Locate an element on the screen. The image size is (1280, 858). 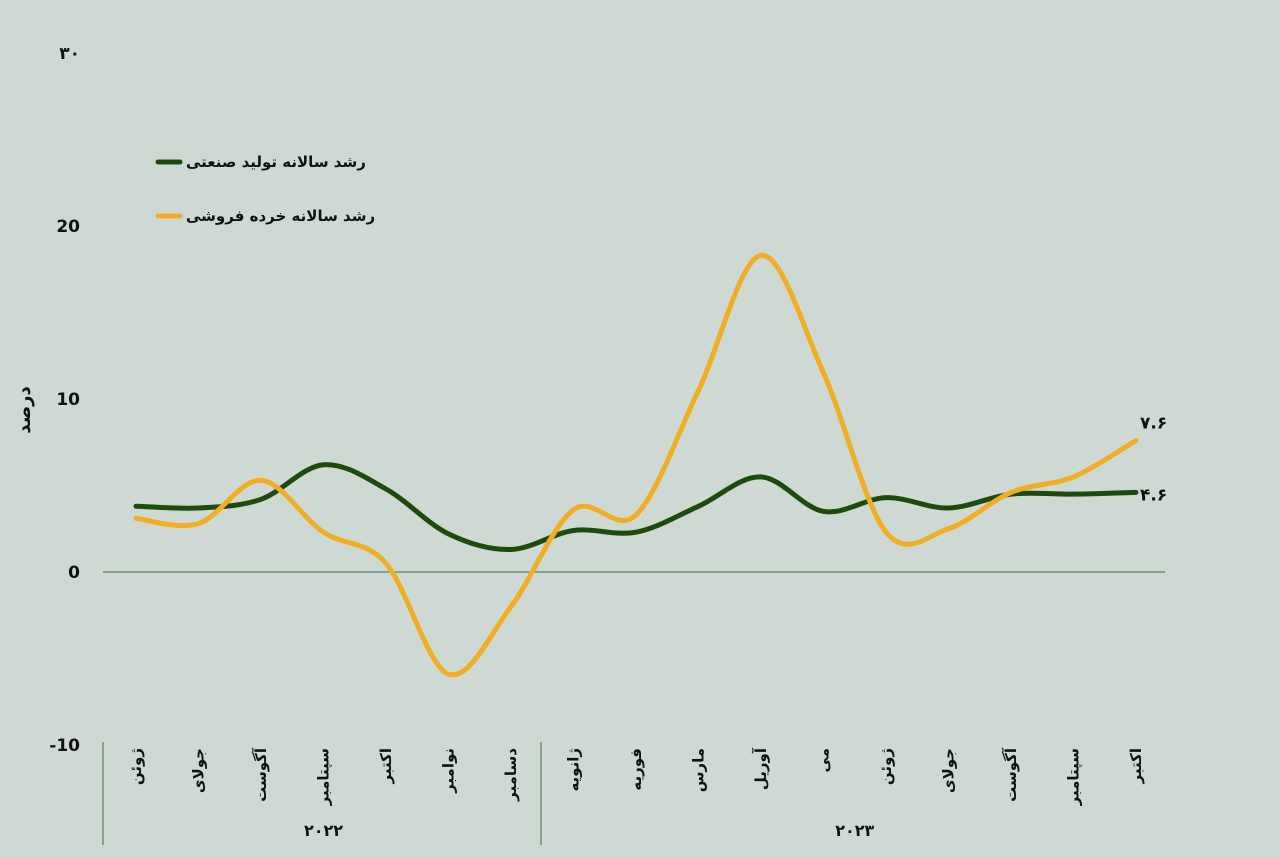
legend-label: رشد سالانه تولید صنعتی is located at coordinates (276, 162).